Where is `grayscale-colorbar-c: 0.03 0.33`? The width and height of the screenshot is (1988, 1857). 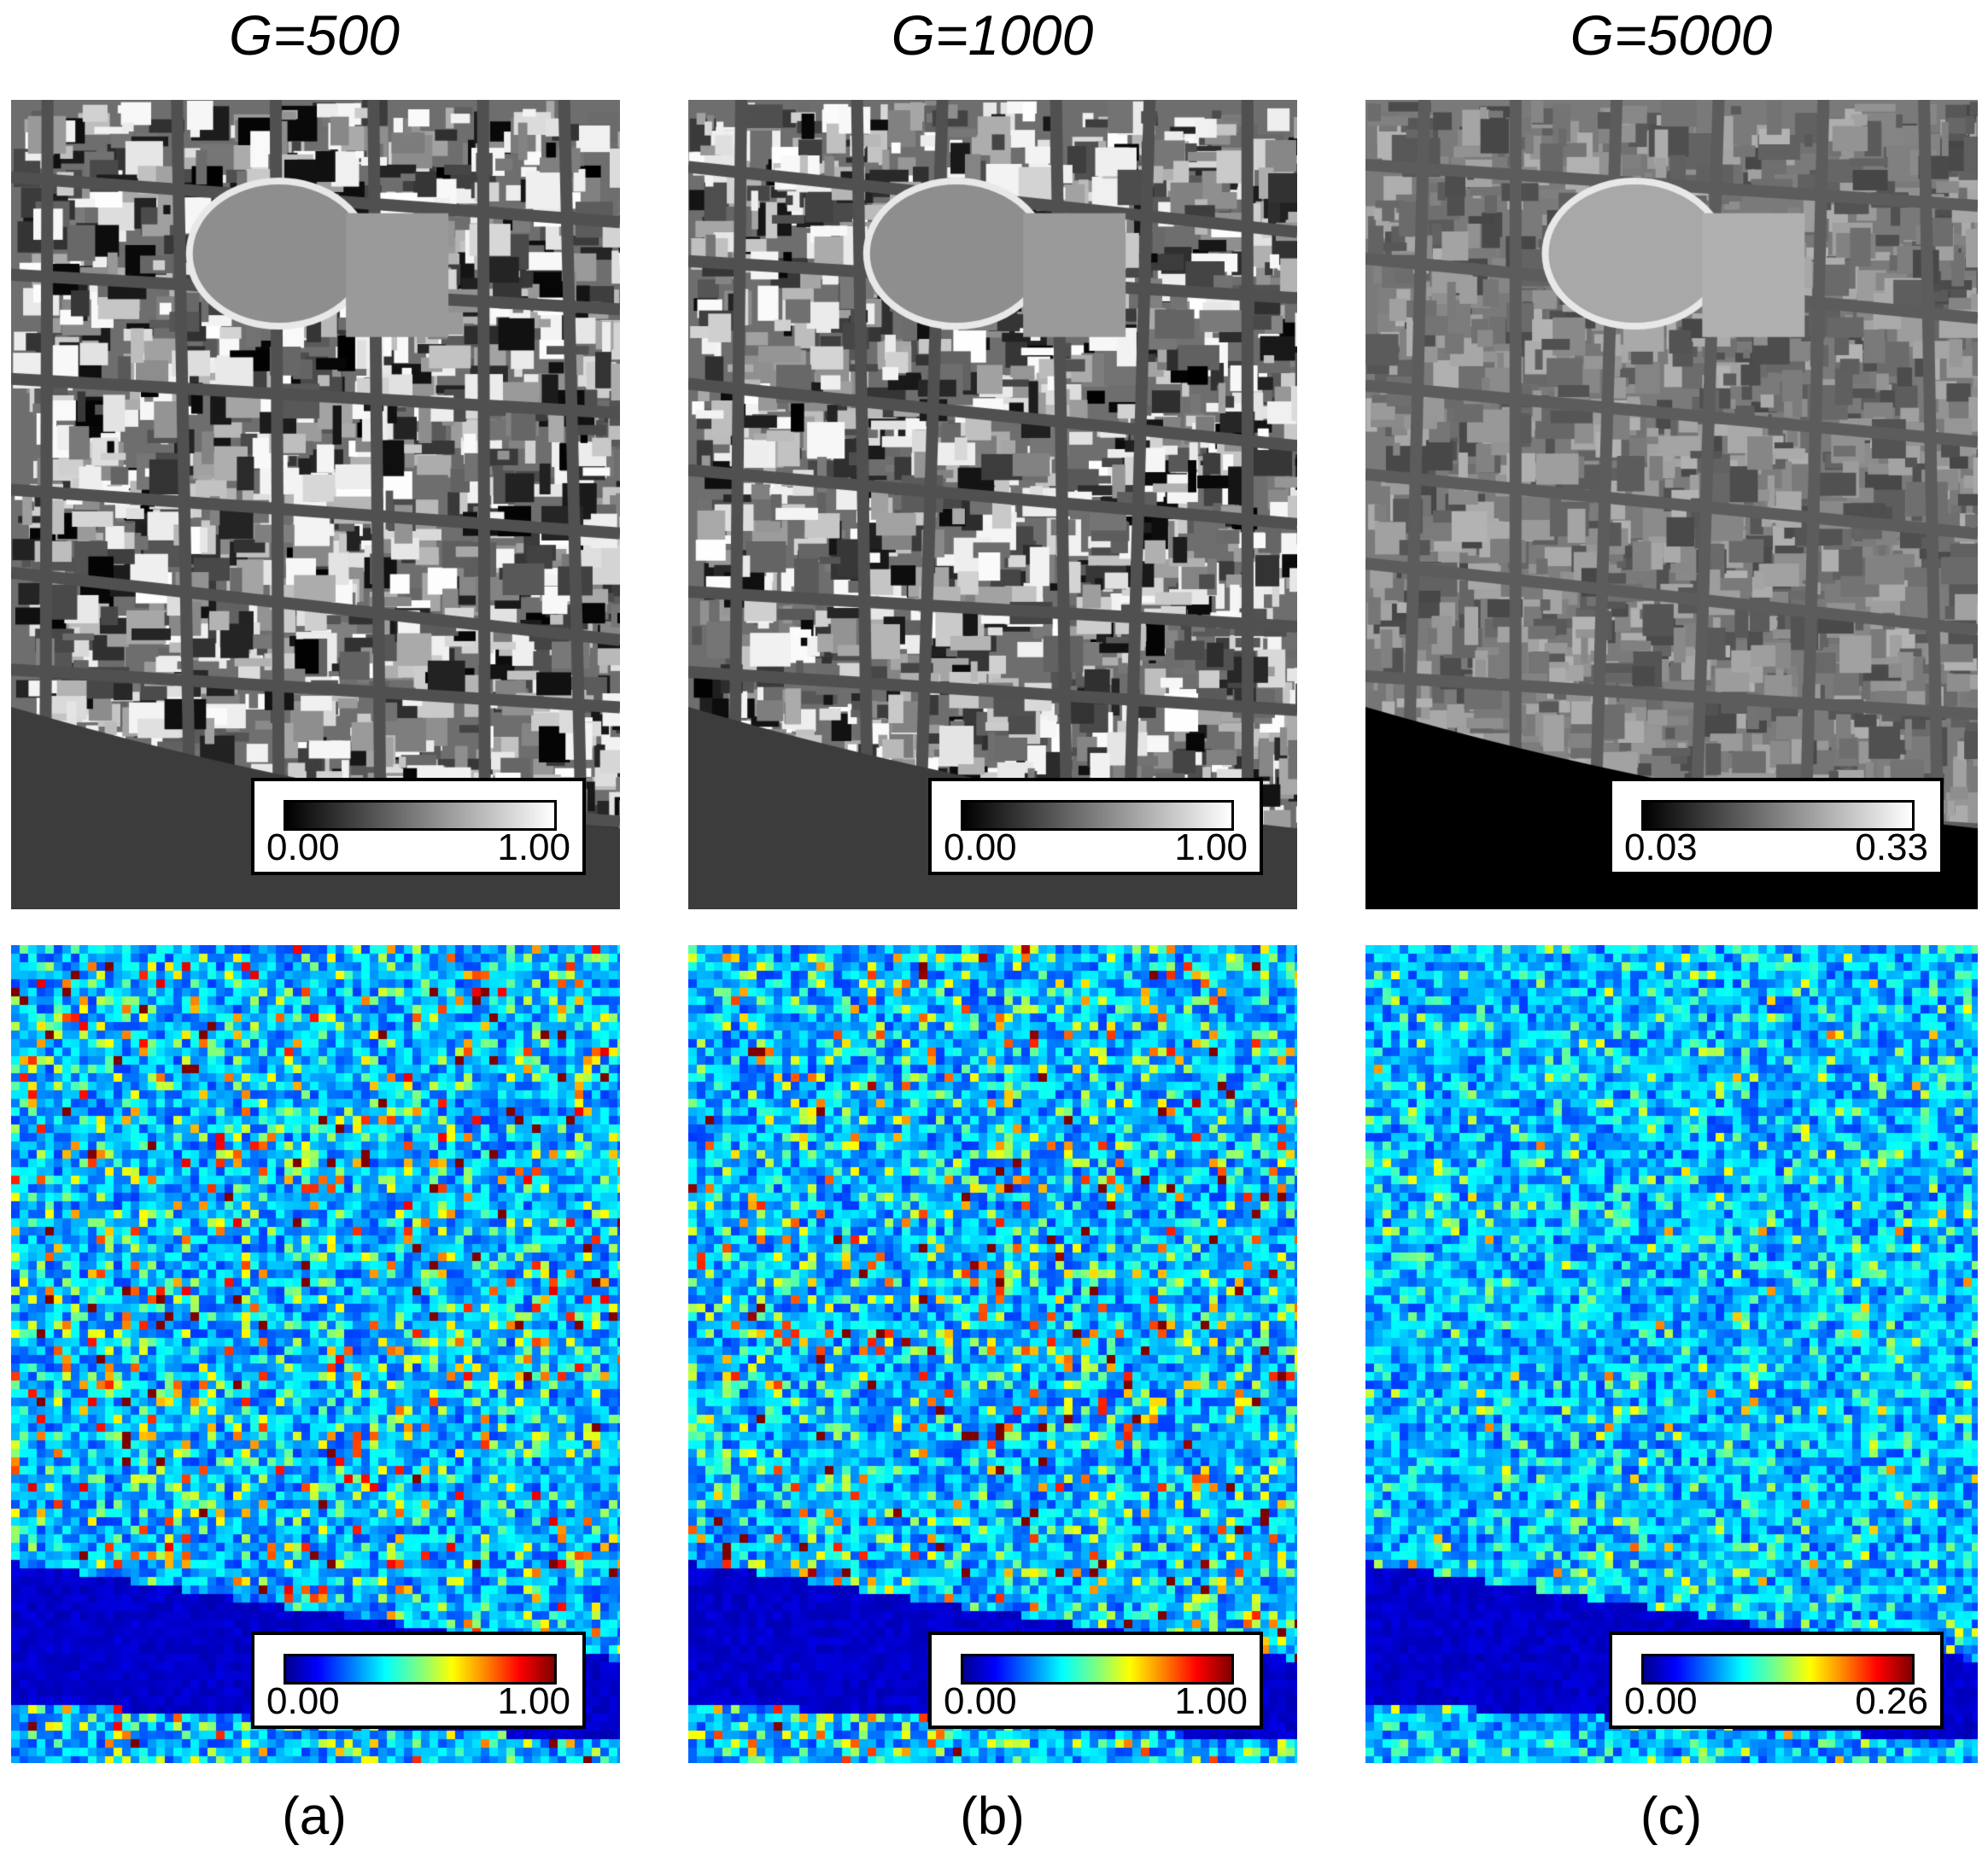
grayscale-colorbar-c: 0.03 0.33 is located at coordinates (1776, 826).